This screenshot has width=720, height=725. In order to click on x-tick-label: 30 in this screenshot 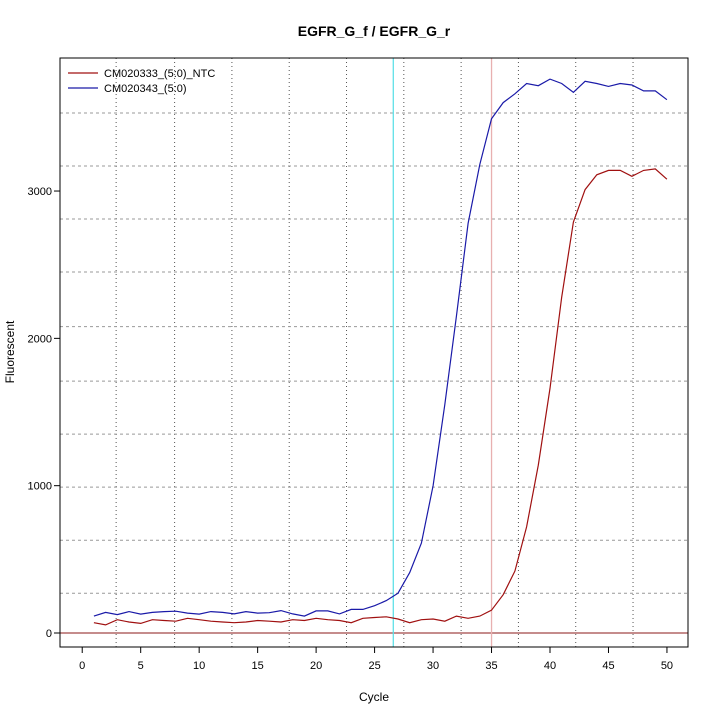, I will do `click(433, 666)`.